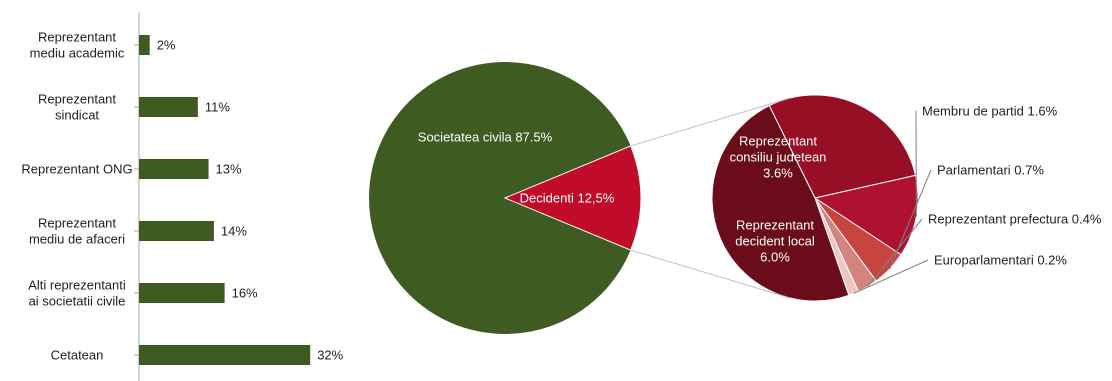 This screenshot has height=381, width=1112. What do you see at coordinates (710, 122) in the screenshot?
I see `connector-line-top` at bounding box center [710, 122].